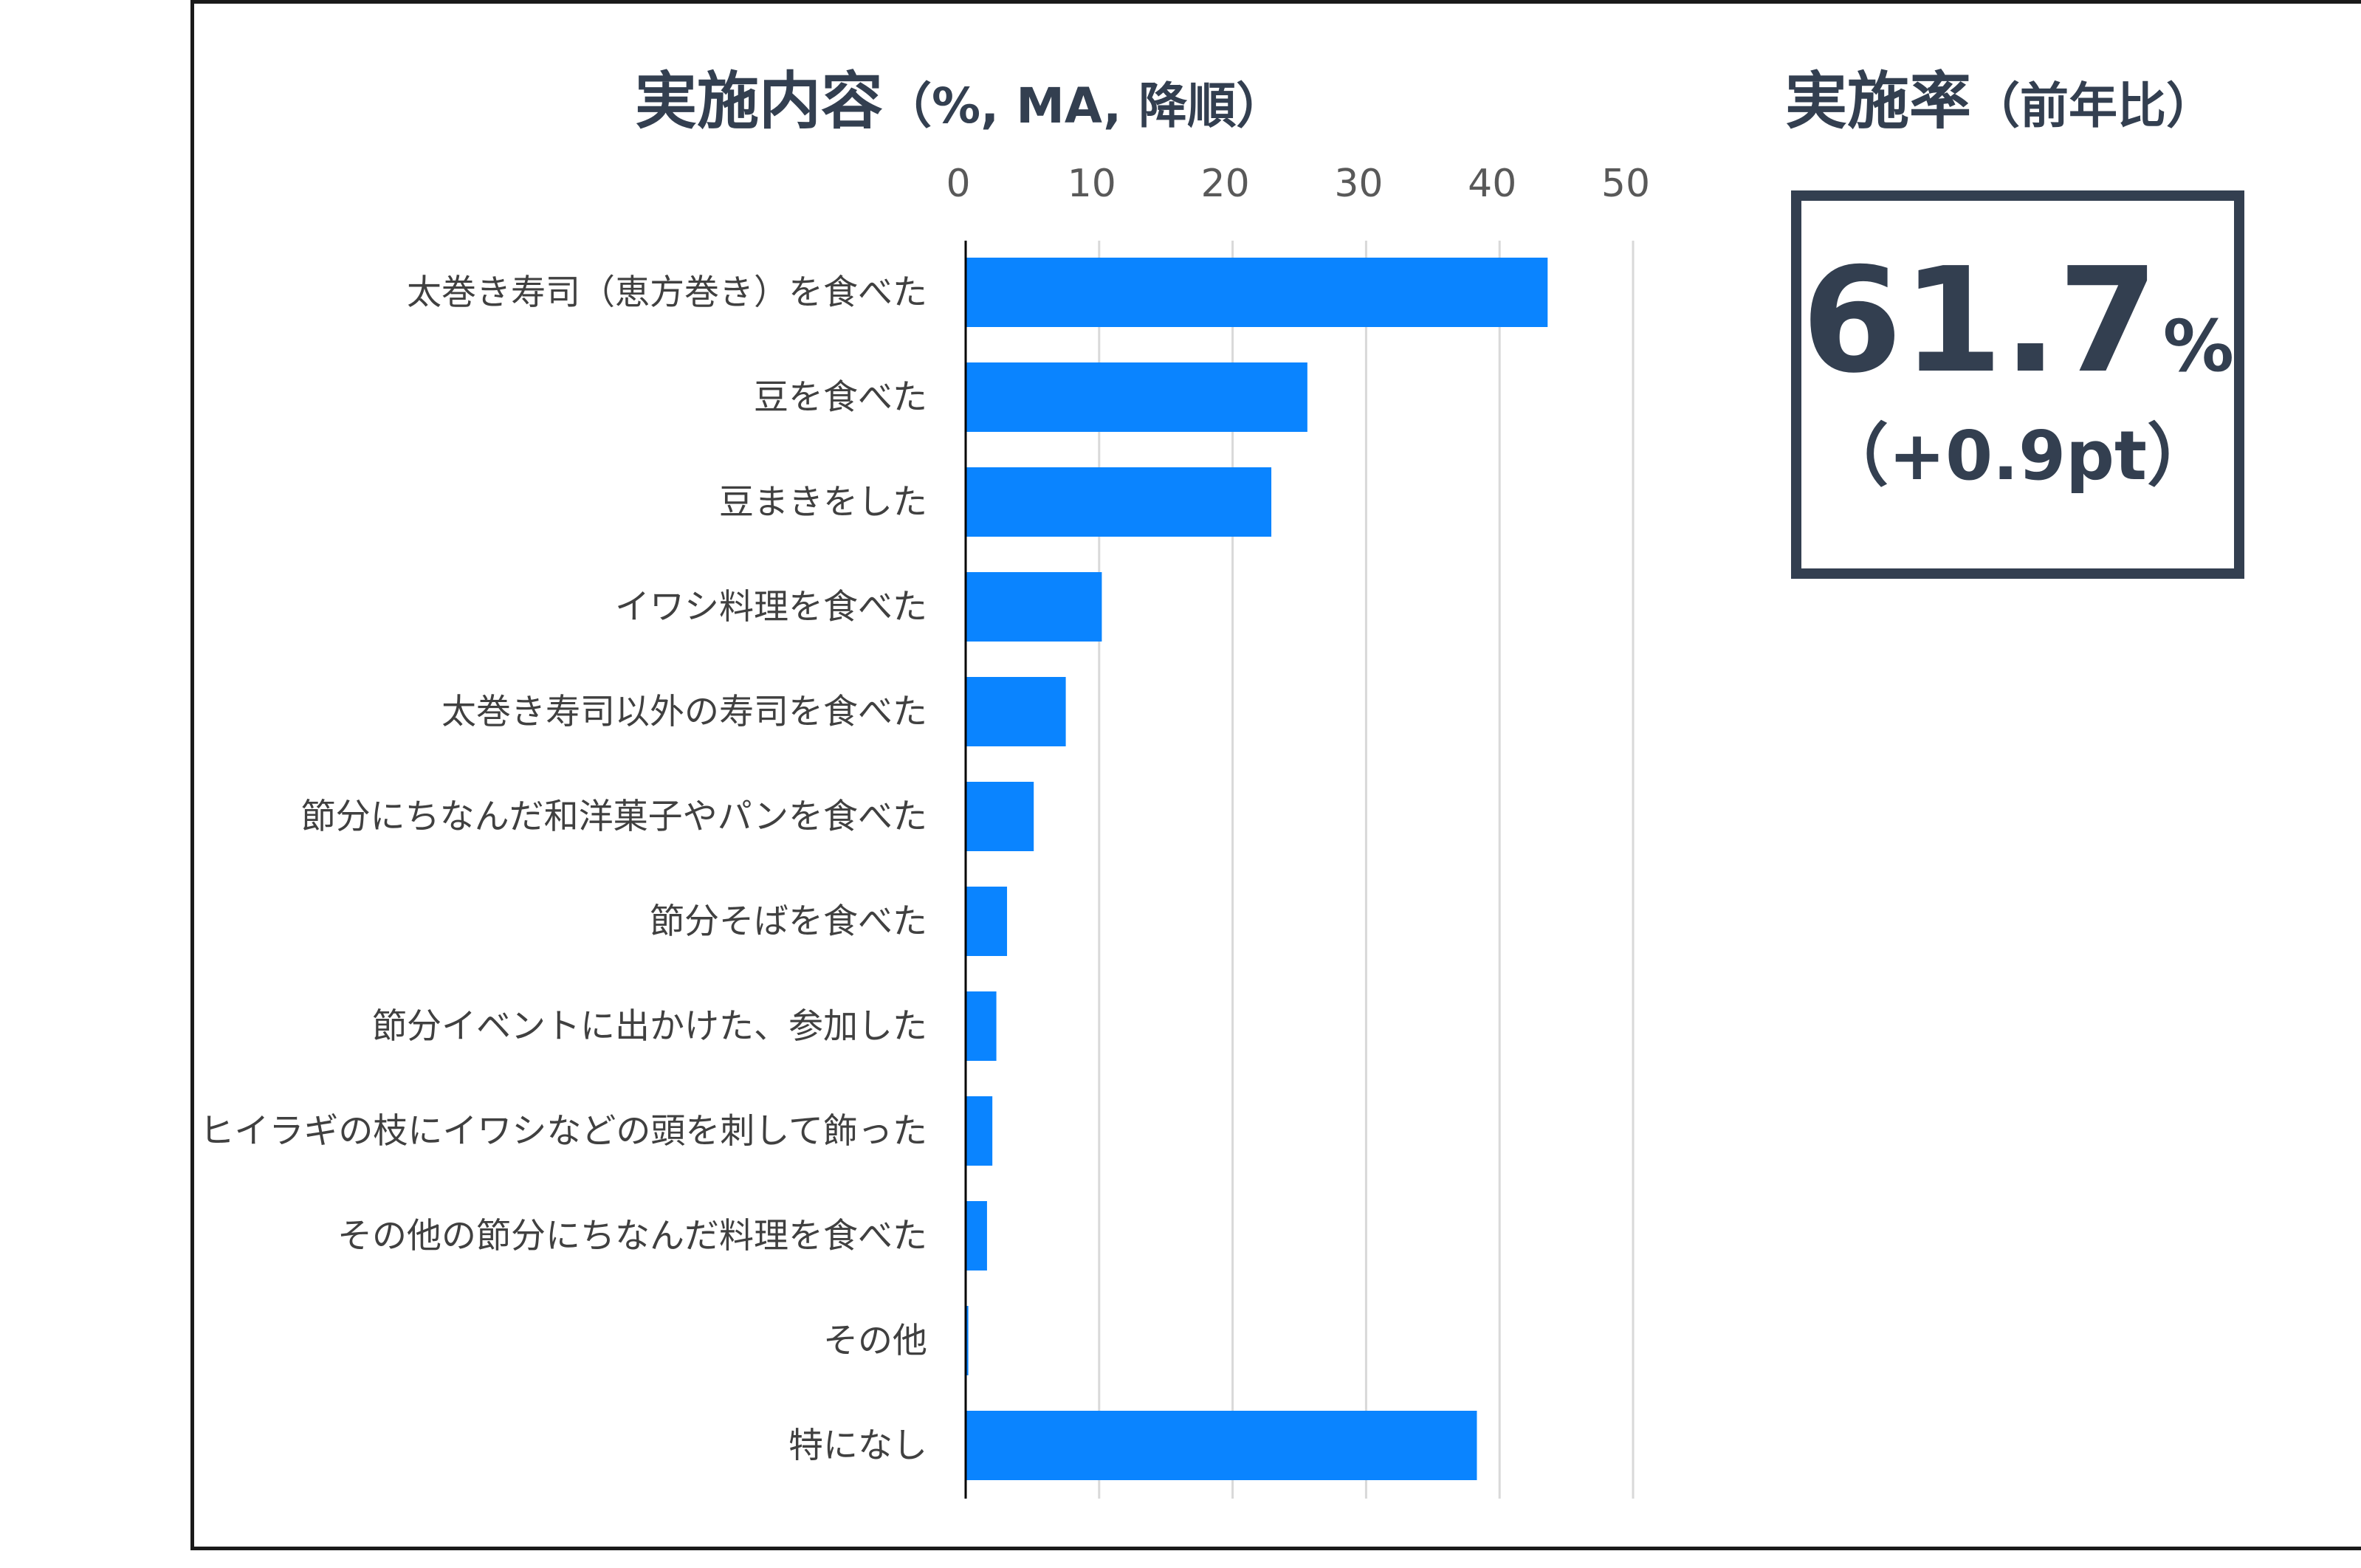 The image size is (2361, 1568). I want to click on category-label-1: 太巻き寿司（恵方巻き）を食べた, so click(667, 292).